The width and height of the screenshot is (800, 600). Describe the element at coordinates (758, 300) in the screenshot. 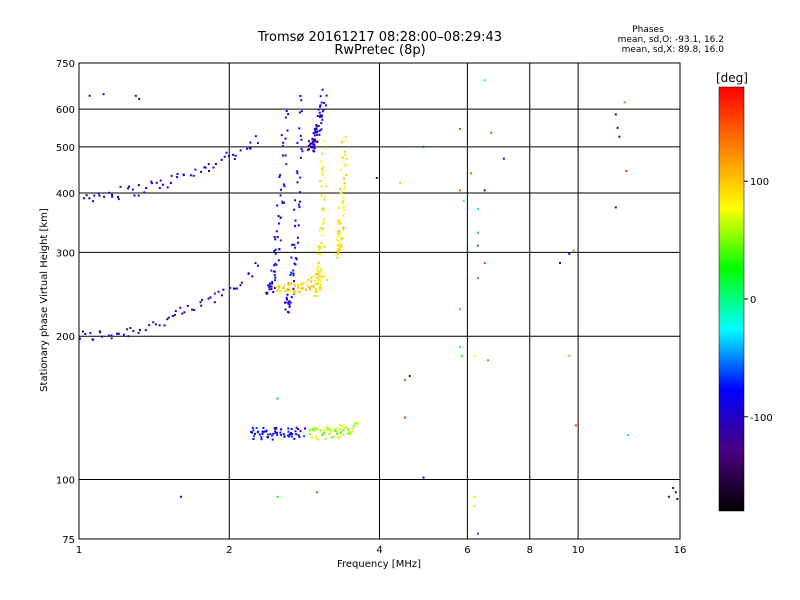

I see `colorbar-ticks: 100 0 -100` at that location.